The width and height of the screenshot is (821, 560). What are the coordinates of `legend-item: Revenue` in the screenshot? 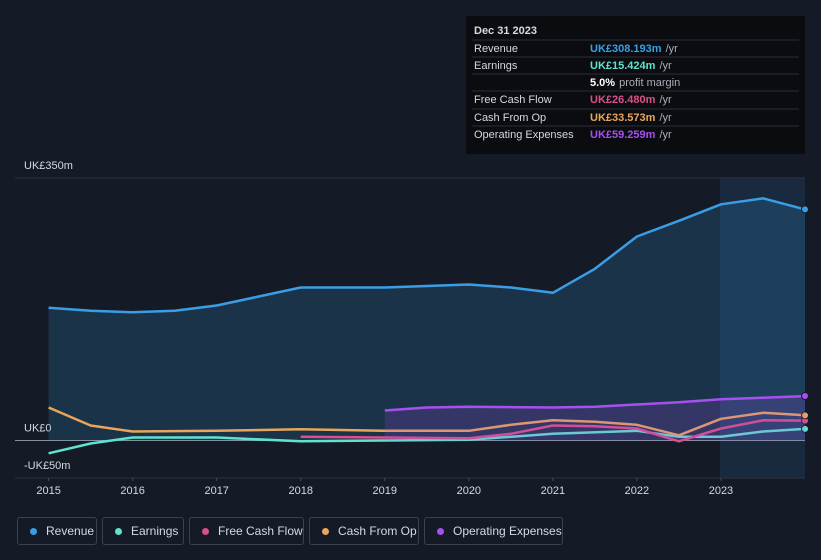 It's located at (57, 531).